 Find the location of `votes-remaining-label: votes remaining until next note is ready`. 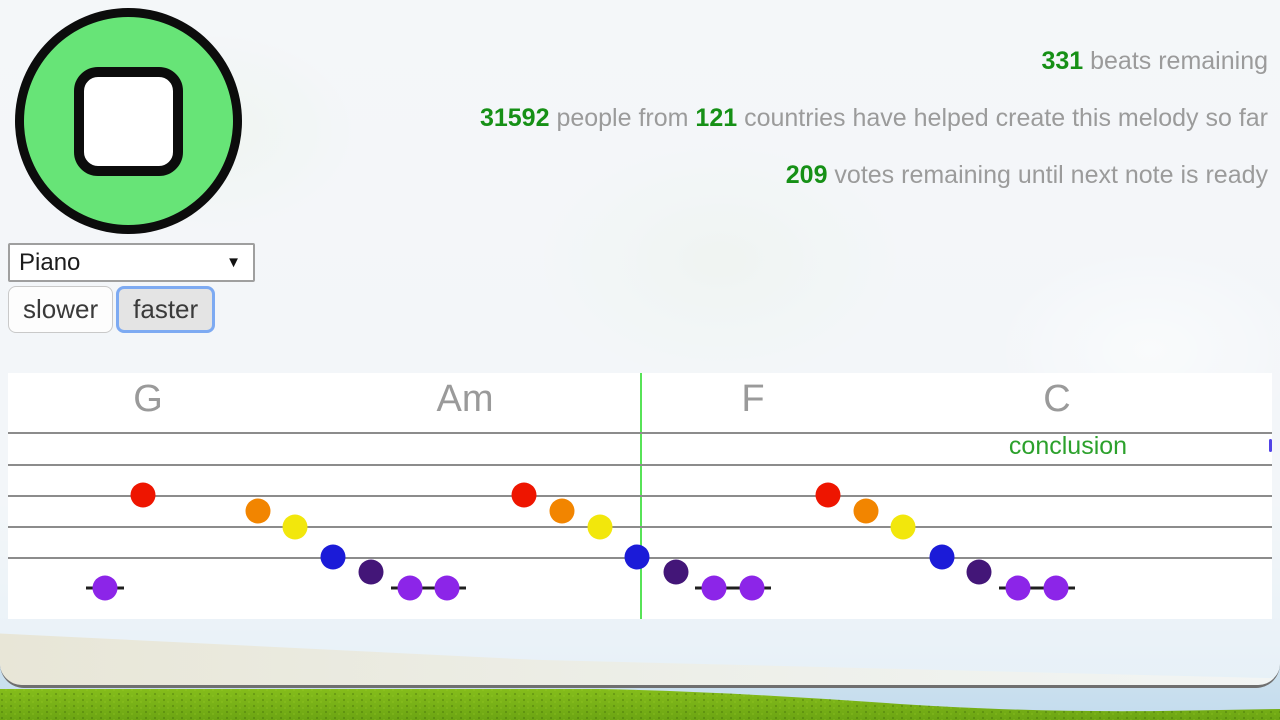

votes-remaining-label: votes remaining until next note is ready is located at coordinates (1047, 175).